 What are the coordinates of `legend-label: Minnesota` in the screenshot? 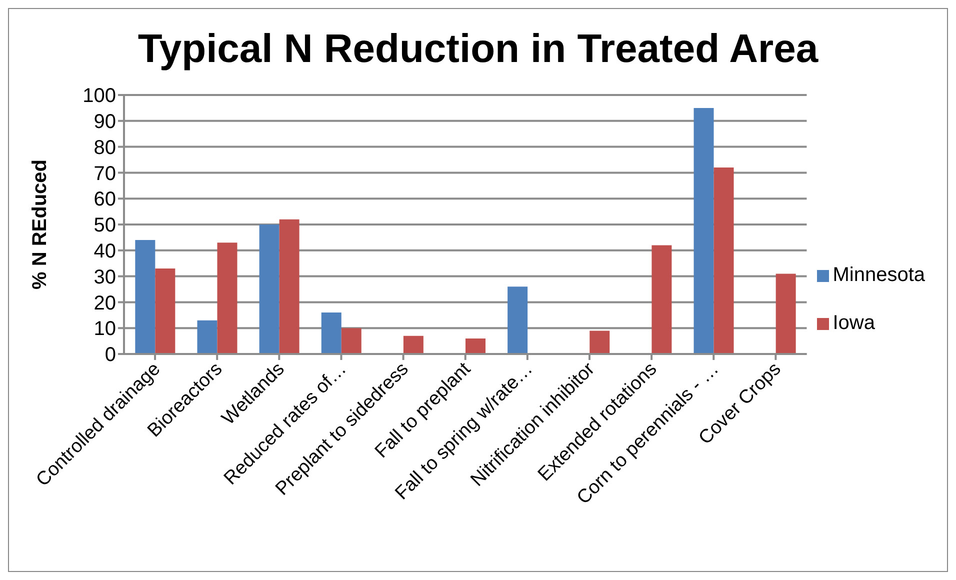 It's located at (878, 275).